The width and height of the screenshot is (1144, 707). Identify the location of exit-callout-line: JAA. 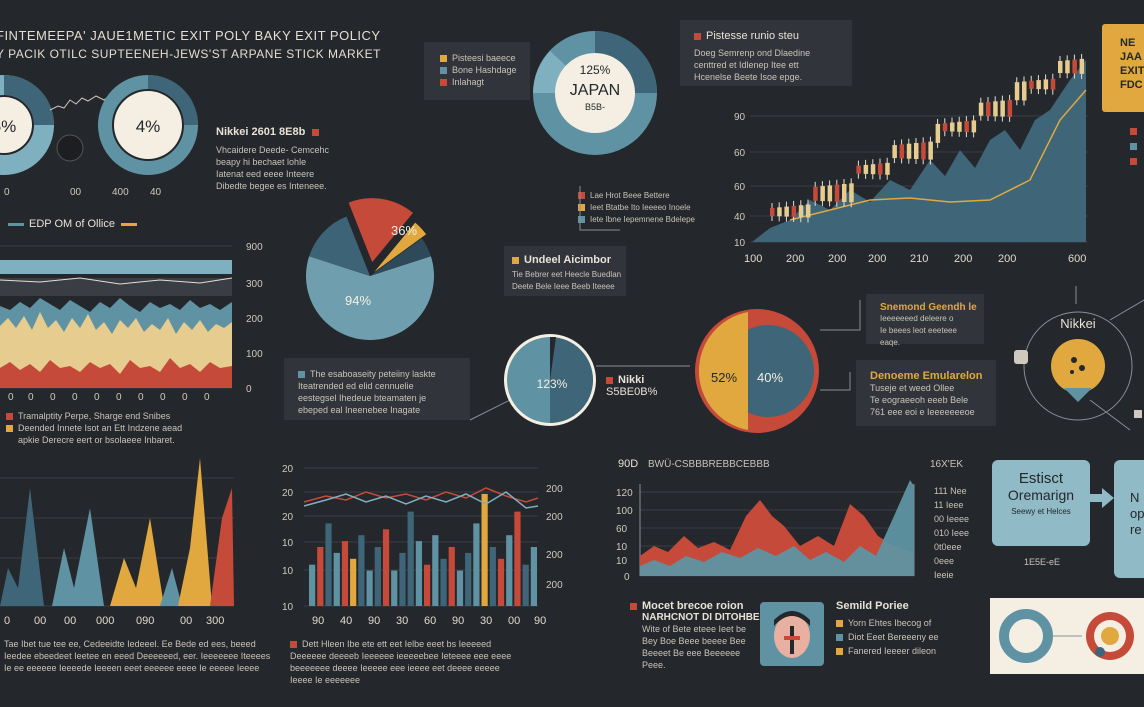
(1131, 57).